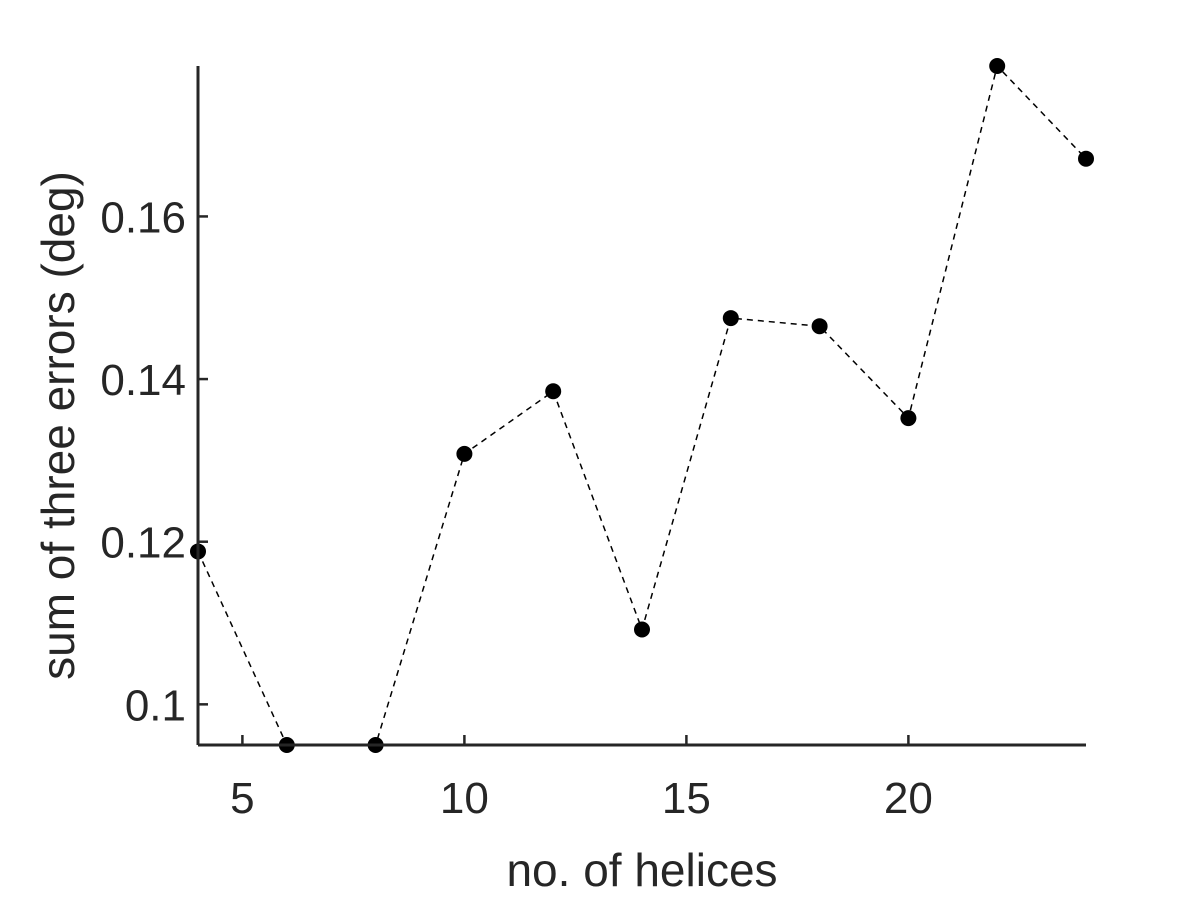  Describe the element at coordinates (686, 798) in the screenshot. I see `x-tick-label: 15` at that location.